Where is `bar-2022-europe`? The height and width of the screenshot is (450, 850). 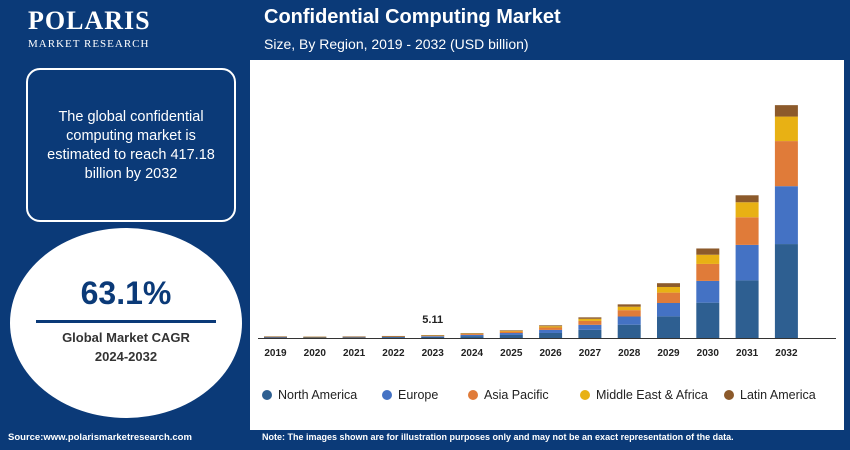
bar-2022-europe is located at coordinates (393, 337).